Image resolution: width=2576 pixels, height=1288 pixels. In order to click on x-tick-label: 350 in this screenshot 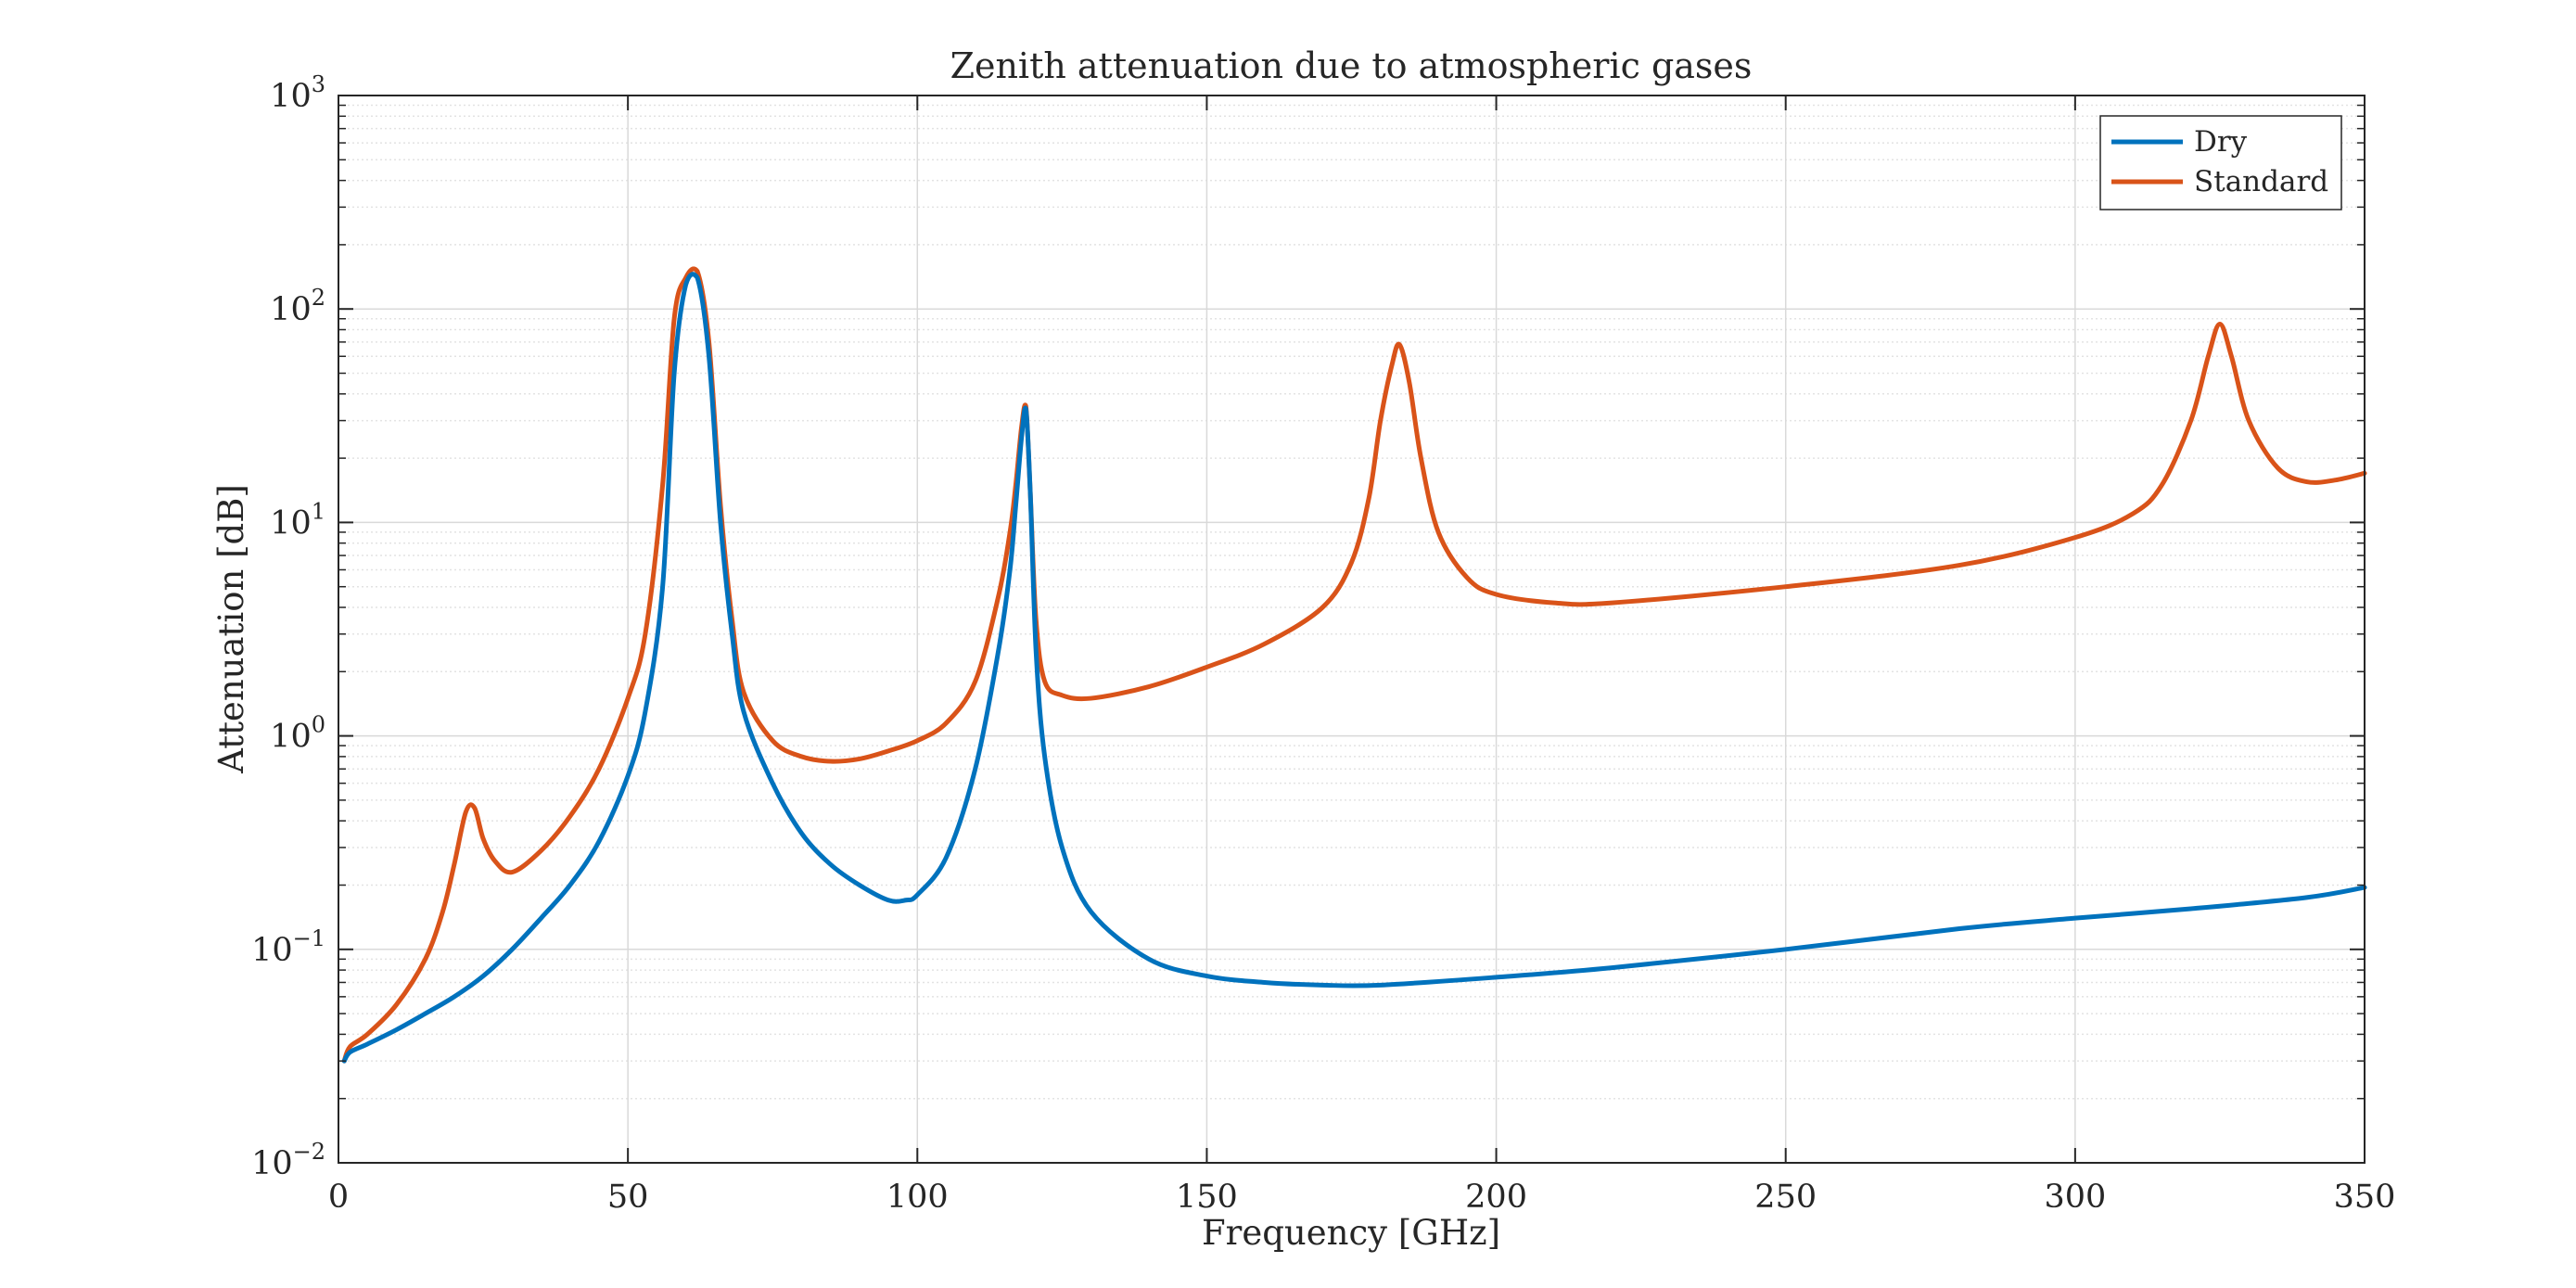, I will do `click(2365, 1197)`.